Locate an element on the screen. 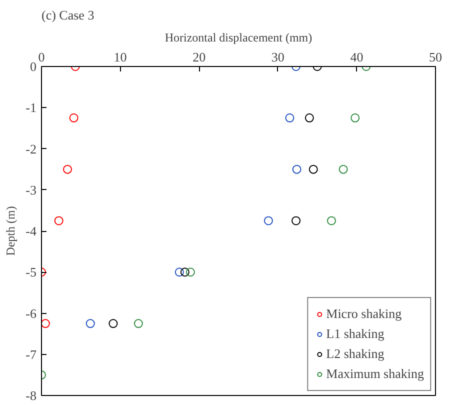 Image resolution: width=450 pixels, height=405 pixels. x-tick-label: 20 is located at coordinates (199, 57).